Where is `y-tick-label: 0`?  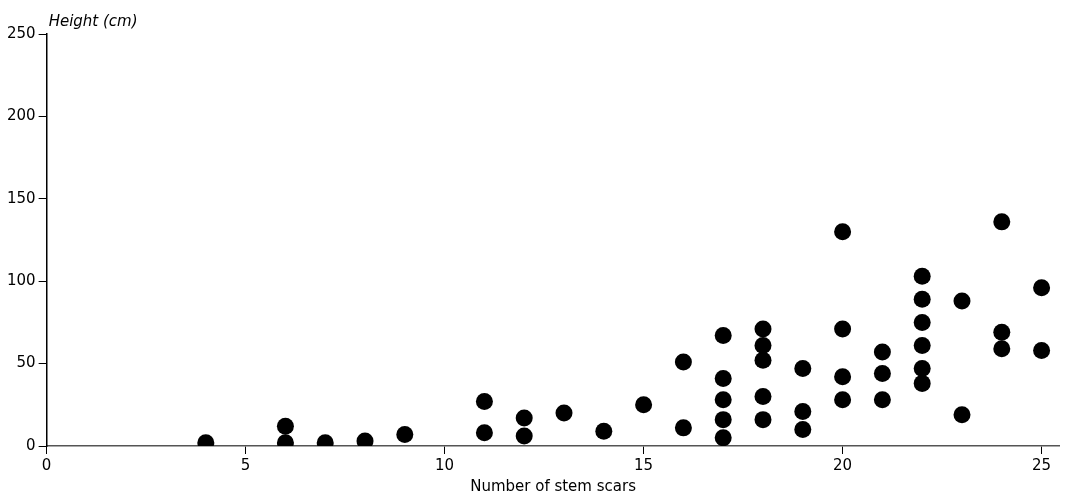 y-tick-label: 0 is located at coordinates (31, 444).